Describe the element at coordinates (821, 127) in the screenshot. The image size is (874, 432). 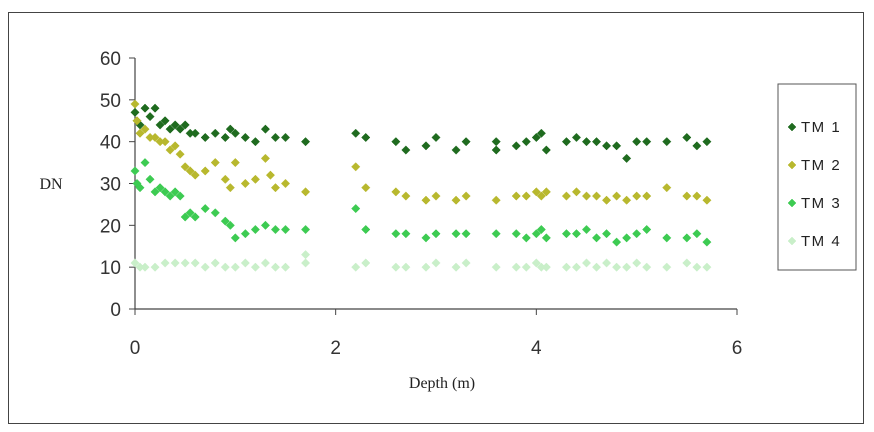
I see `legend-label: TM 1` at that location.